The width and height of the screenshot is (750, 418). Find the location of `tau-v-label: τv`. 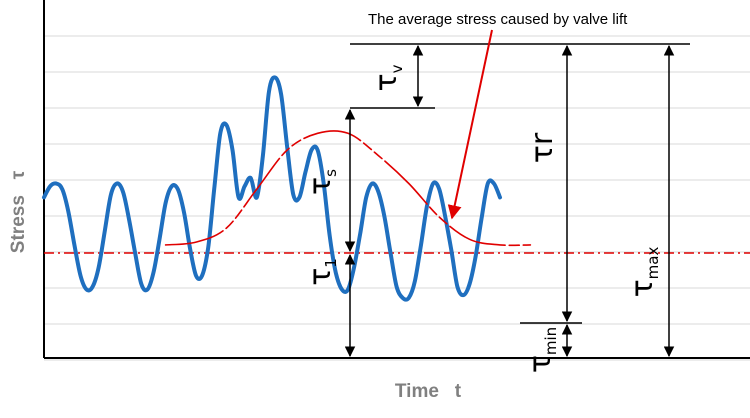

tau-v-label: τv is located at coordinates (387, 77).